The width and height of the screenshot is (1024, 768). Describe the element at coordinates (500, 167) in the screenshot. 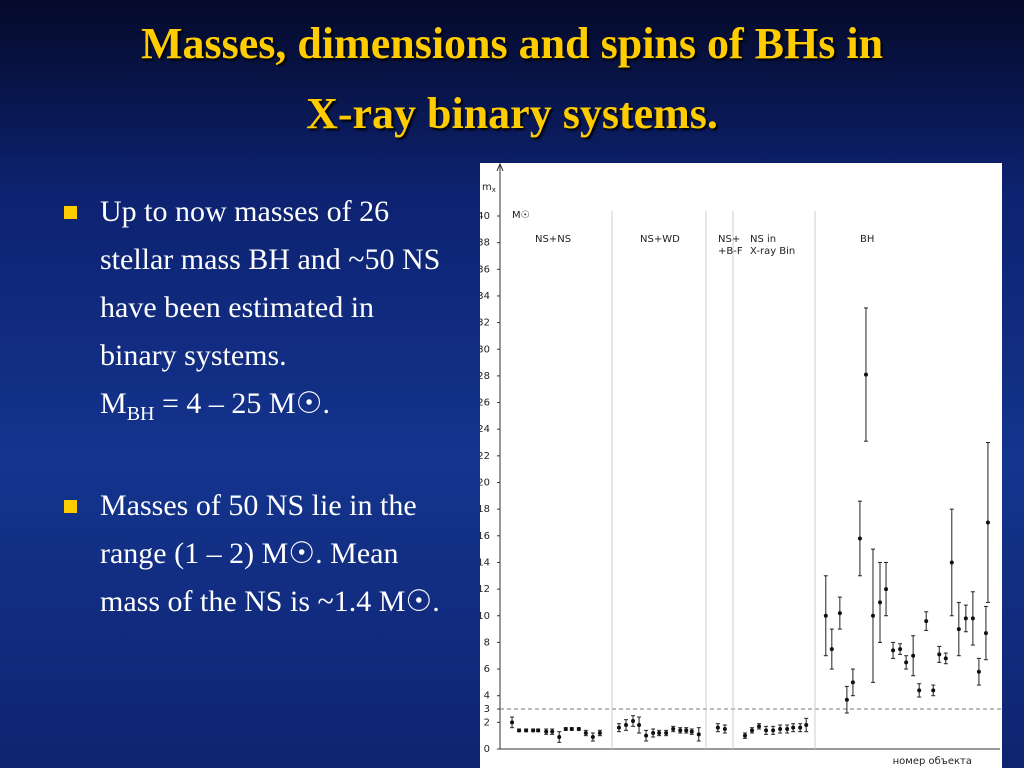

I see `axis-arrow` at that location.